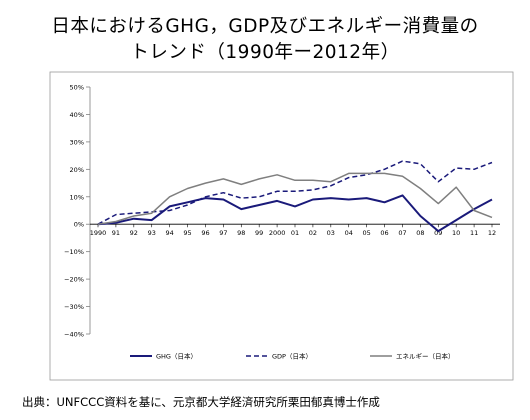  I want to click on legend: GHG（日本） GDP（日本） エネルギー（日本）, so click(292, 356).